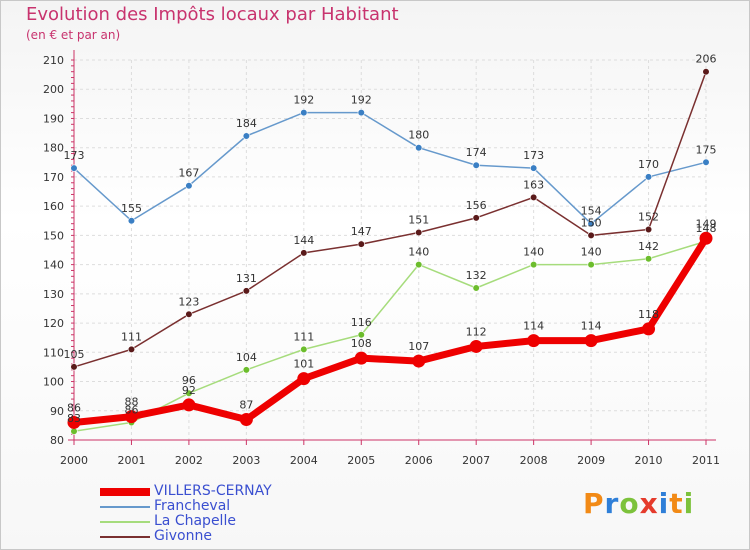  What do you see at coordinates (74, 460) in the screenshot?
I see `x-tick-label: 2000` at bounding box center [74, 460].